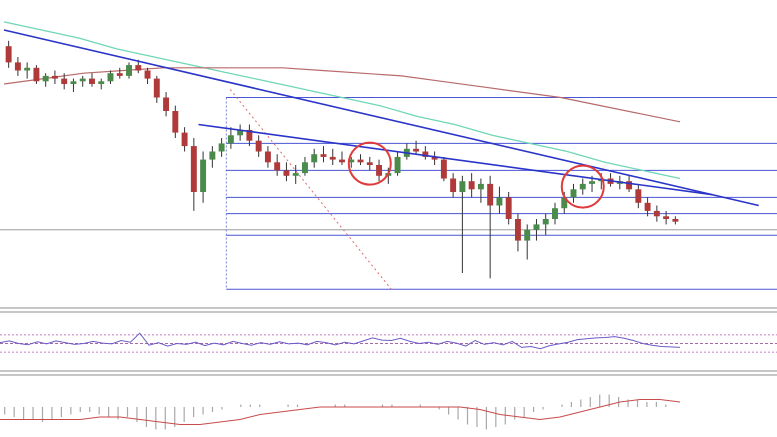 The width and height of the screenshot is (777, 437). I want to click on moving-average-slow, so click(342, 95).